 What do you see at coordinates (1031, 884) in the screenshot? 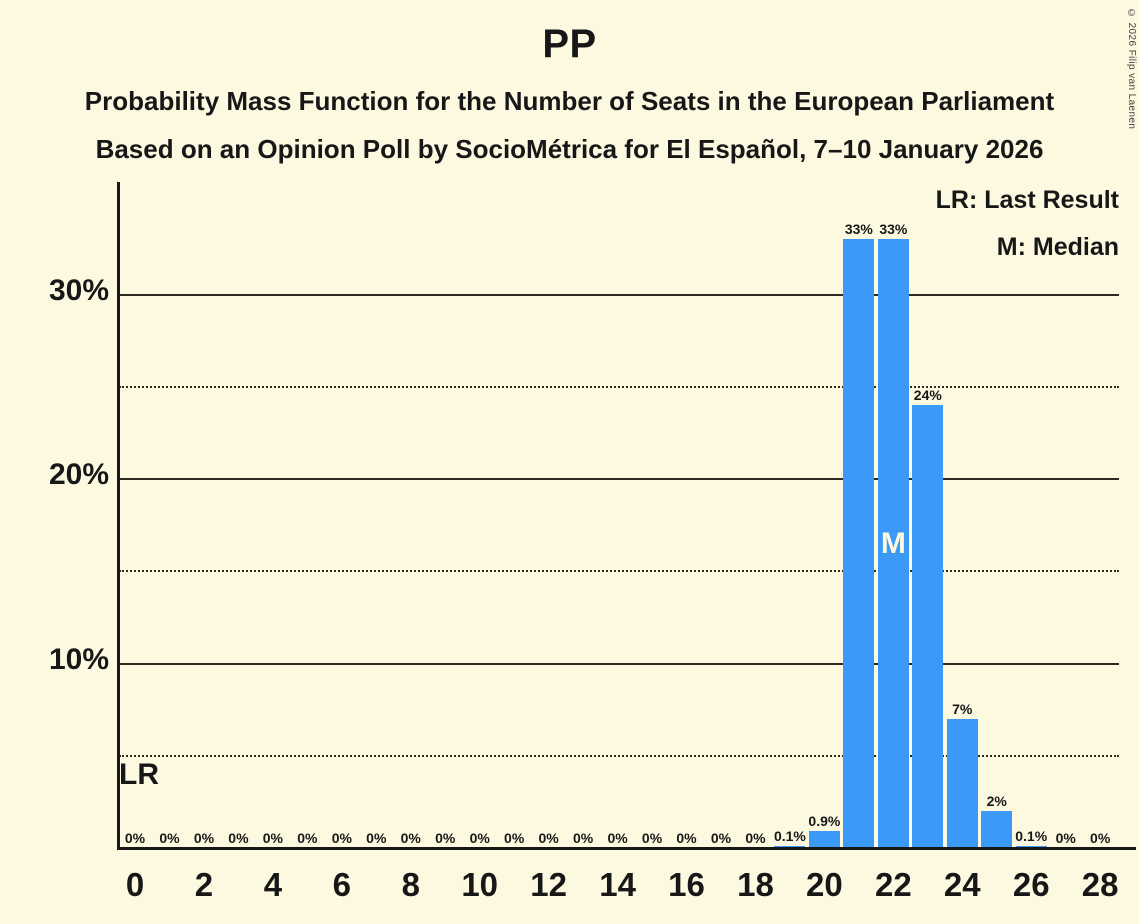
I see `x-axis-tick-label: 26` at bounding box center [1031, 884].